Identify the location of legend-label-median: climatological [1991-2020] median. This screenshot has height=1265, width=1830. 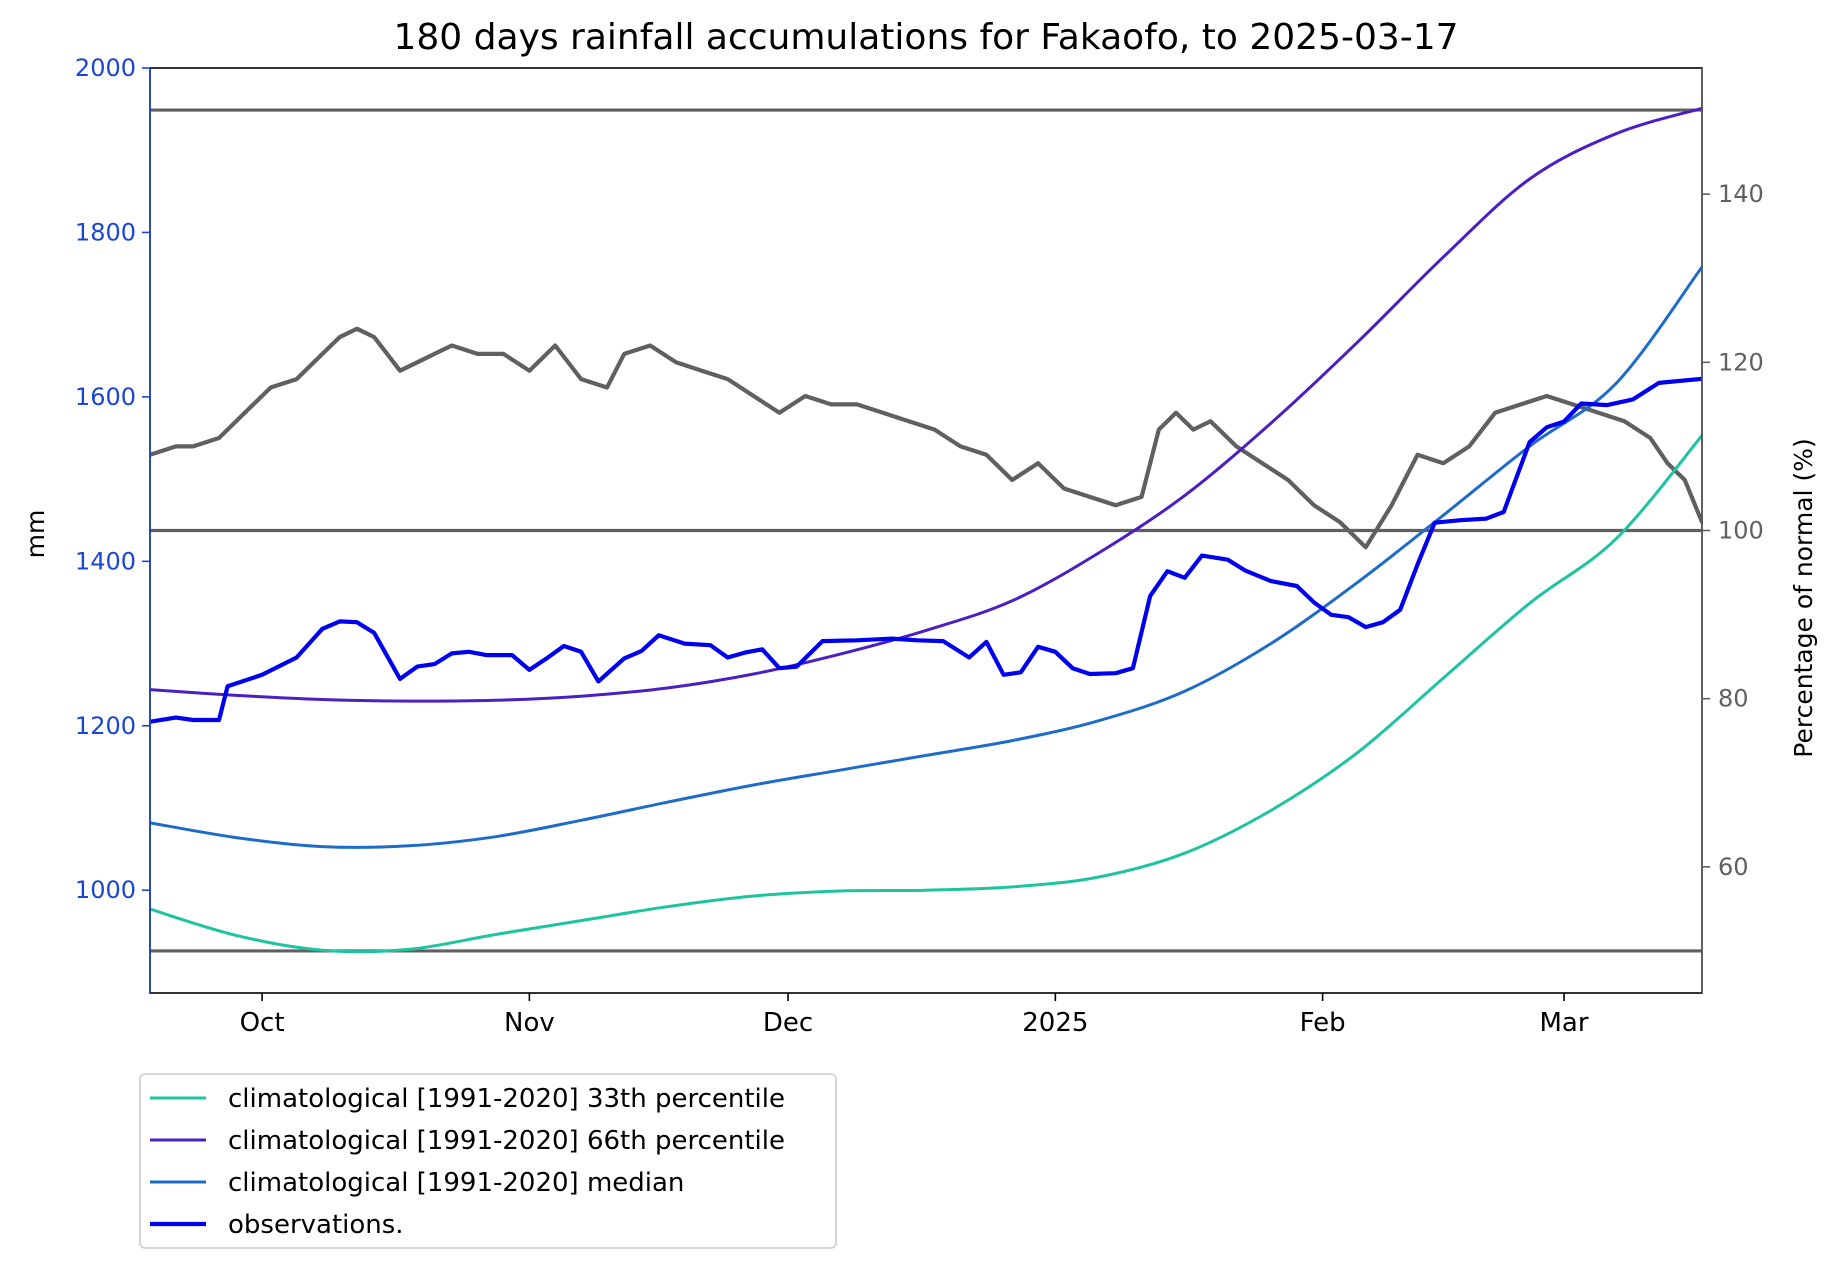
(456, 1183).